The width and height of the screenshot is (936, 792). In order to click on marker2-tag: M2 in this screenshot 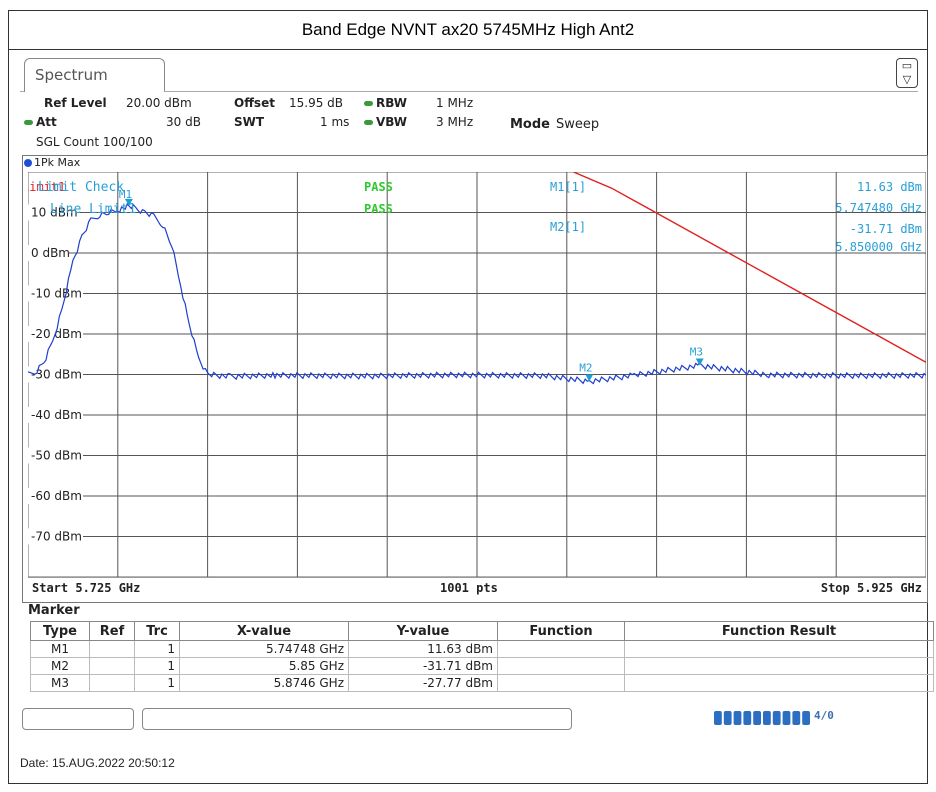, I will do `click(585, 367)`.